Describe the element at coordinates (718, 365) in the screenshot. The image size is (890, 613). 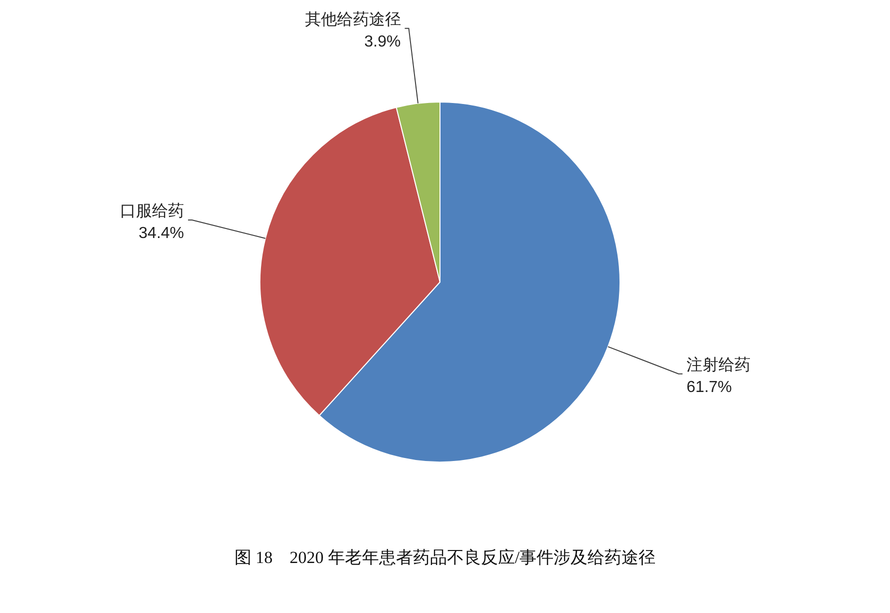
I see `slice-label: 注射给药` at that location.